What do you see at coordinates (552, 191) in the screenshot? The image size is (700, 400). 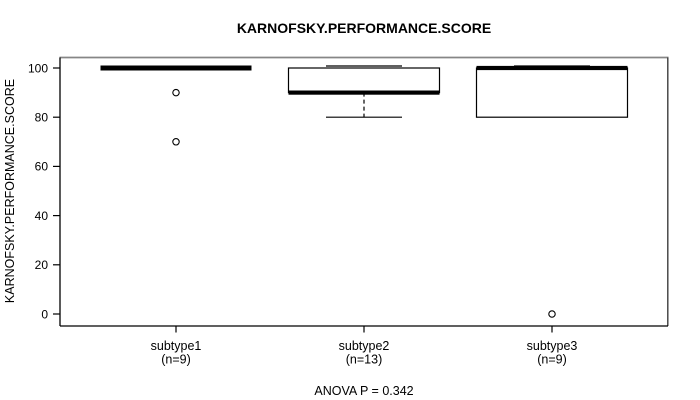 I see `boxplot-group-subtype3` at bounding box center [552, 191].